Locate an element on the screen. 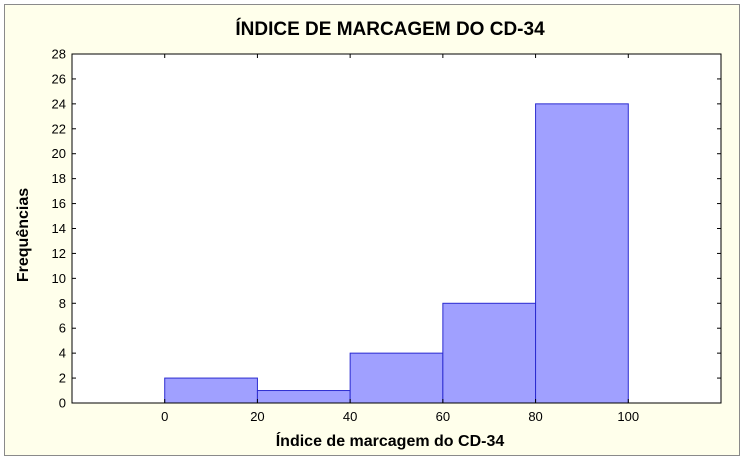 The image size is (746, 462). y-tick-label-14: 14 is located at coordinates (59, 228).